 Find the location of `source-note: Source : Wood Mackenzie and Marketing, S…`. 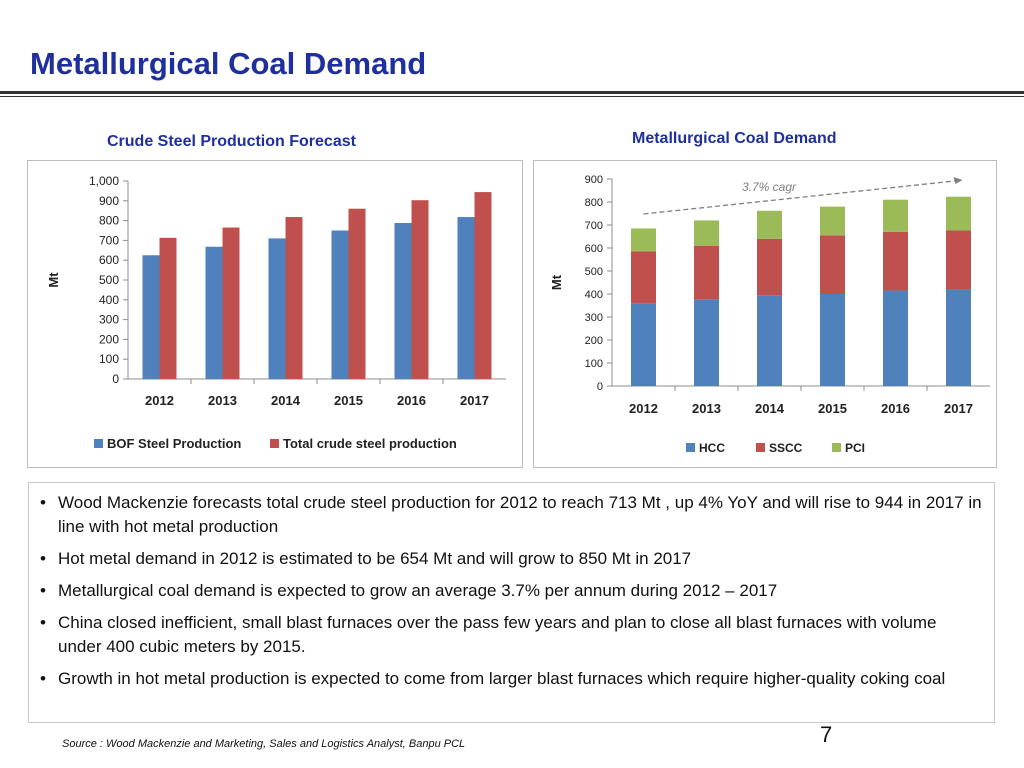

source-note: Source : Wood Mackenzie and Marketing, S… is located at coordinates (264, 744).